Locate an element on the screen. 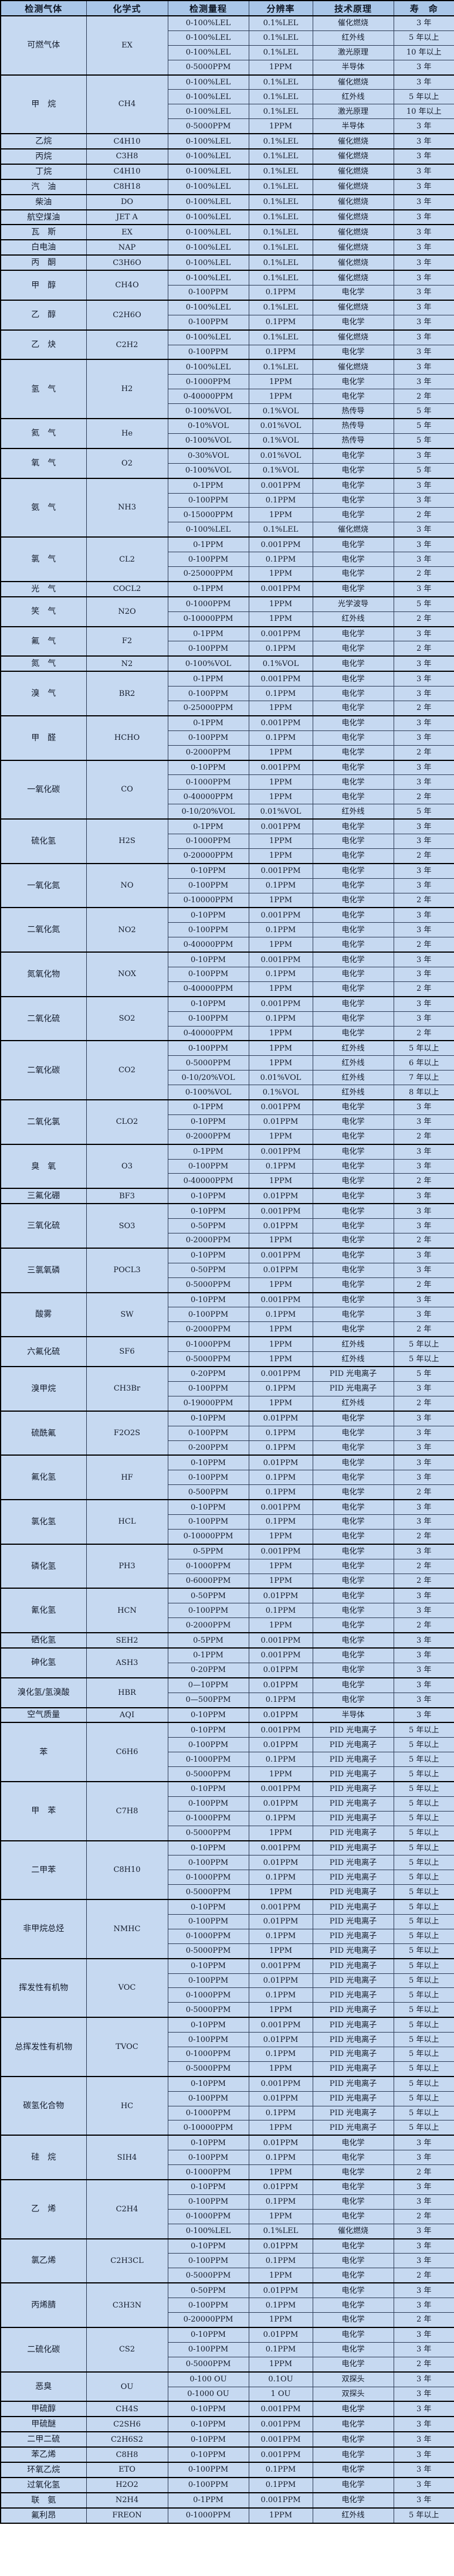  table-row: 二氧化硫 SO2 0-10PPM 0.001PPM 电化学 3 年 is located at coordinates (227, 1018).